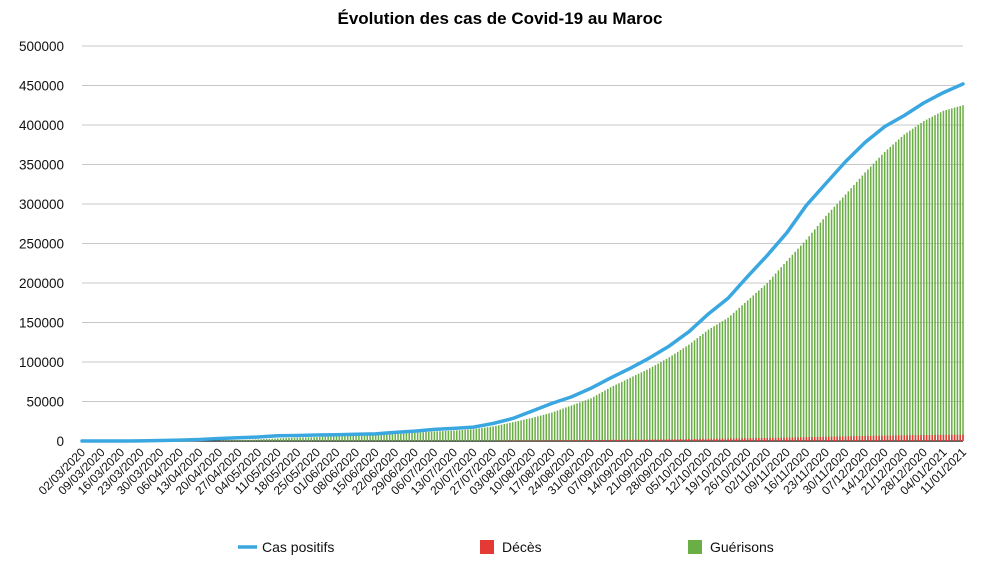 The height and width of the screenshot is (570, 1000). I want to click on legend: Cas positifs Décès Guérisons, so click(506, 547).